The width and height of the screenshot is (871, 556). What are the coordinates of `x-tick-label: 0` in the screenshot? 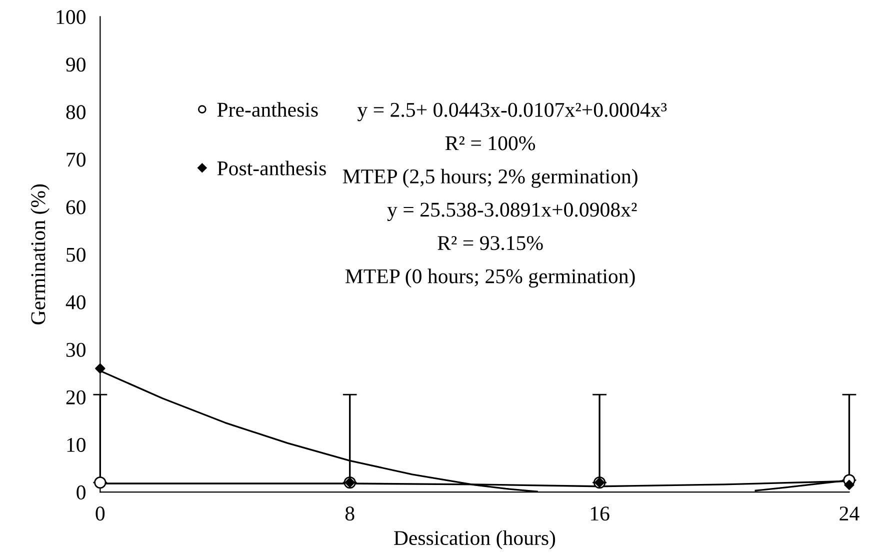 It's located at (100, 513).